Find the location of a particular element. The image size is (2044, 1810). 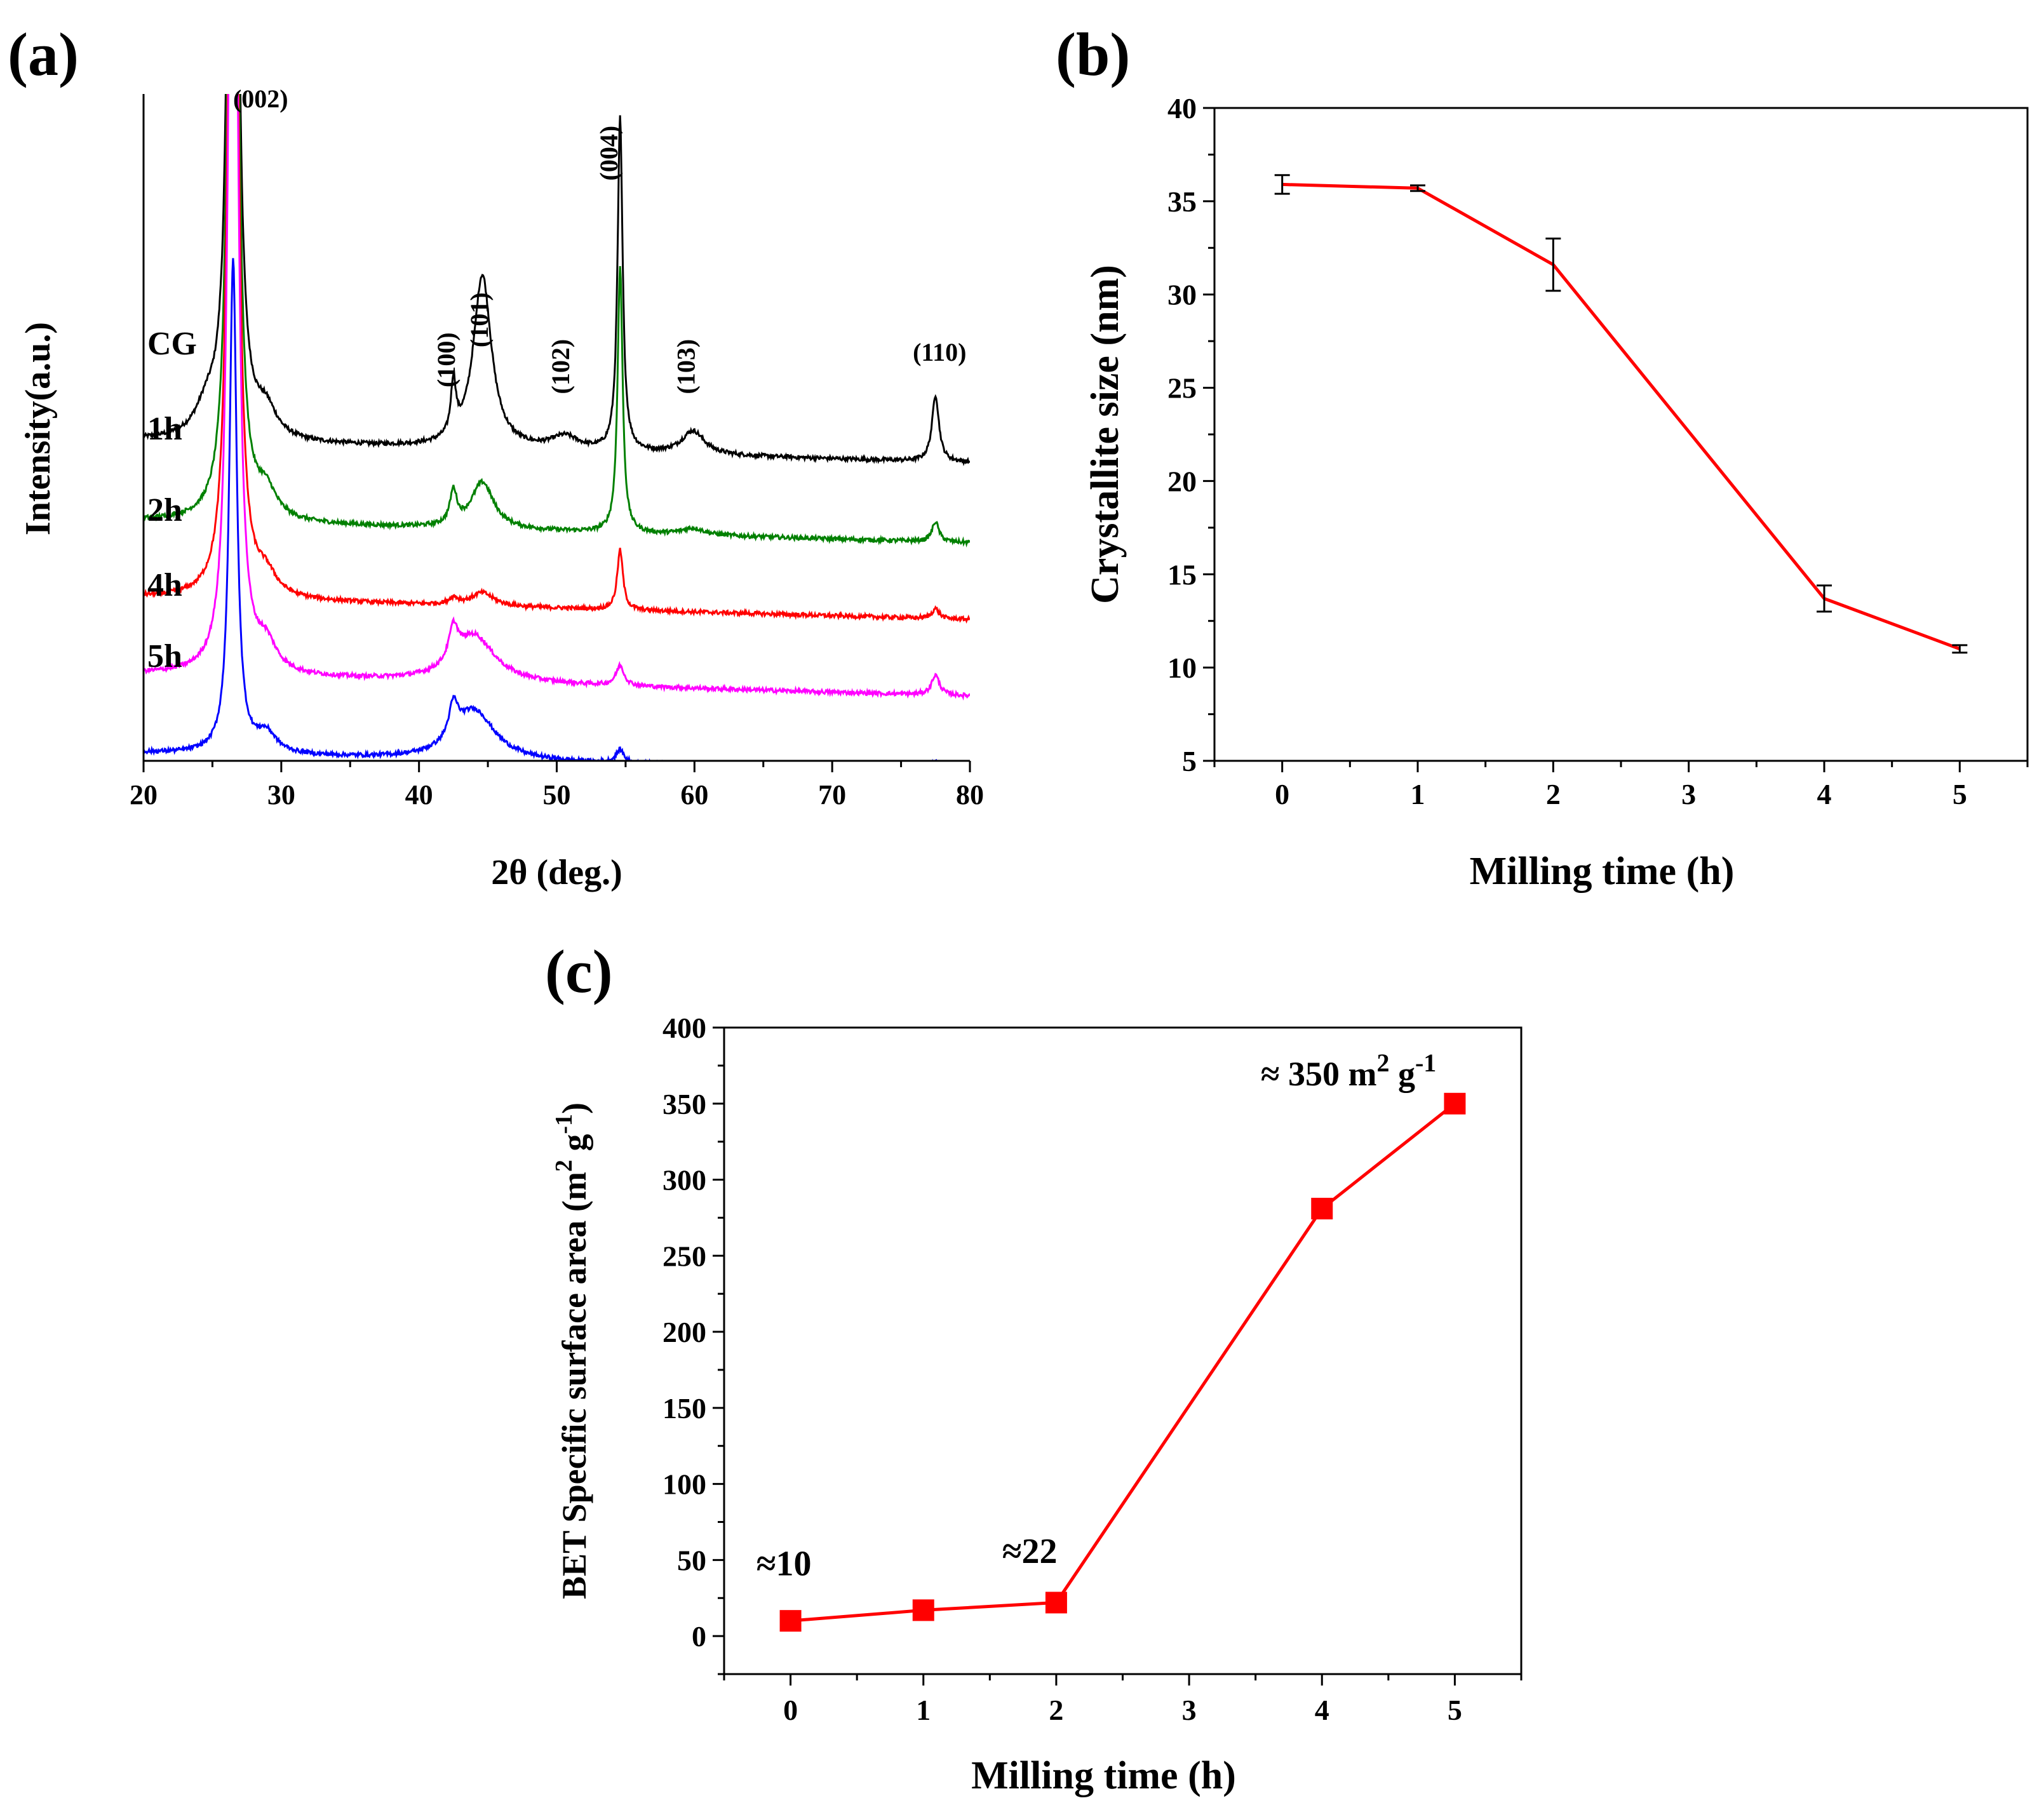

series-label-4h: 4h is located at coordinates (165, 585).